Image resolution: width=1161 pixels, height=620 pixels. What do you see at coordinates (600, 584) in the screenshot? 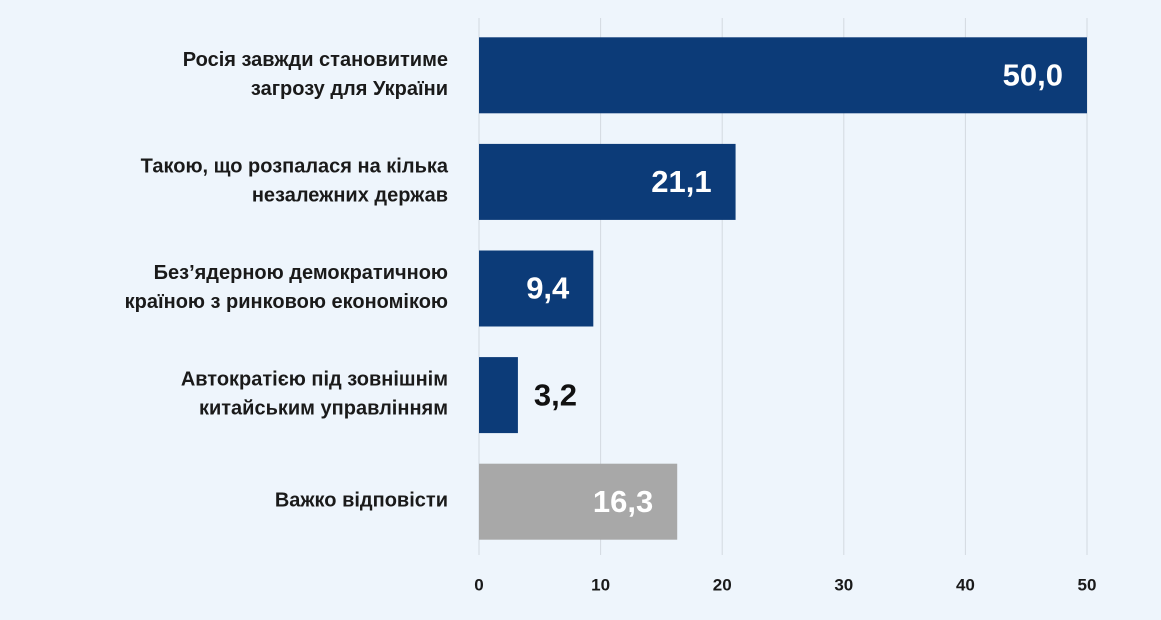
I see `x-tick-label: 10` at bounding box center [600, 584].